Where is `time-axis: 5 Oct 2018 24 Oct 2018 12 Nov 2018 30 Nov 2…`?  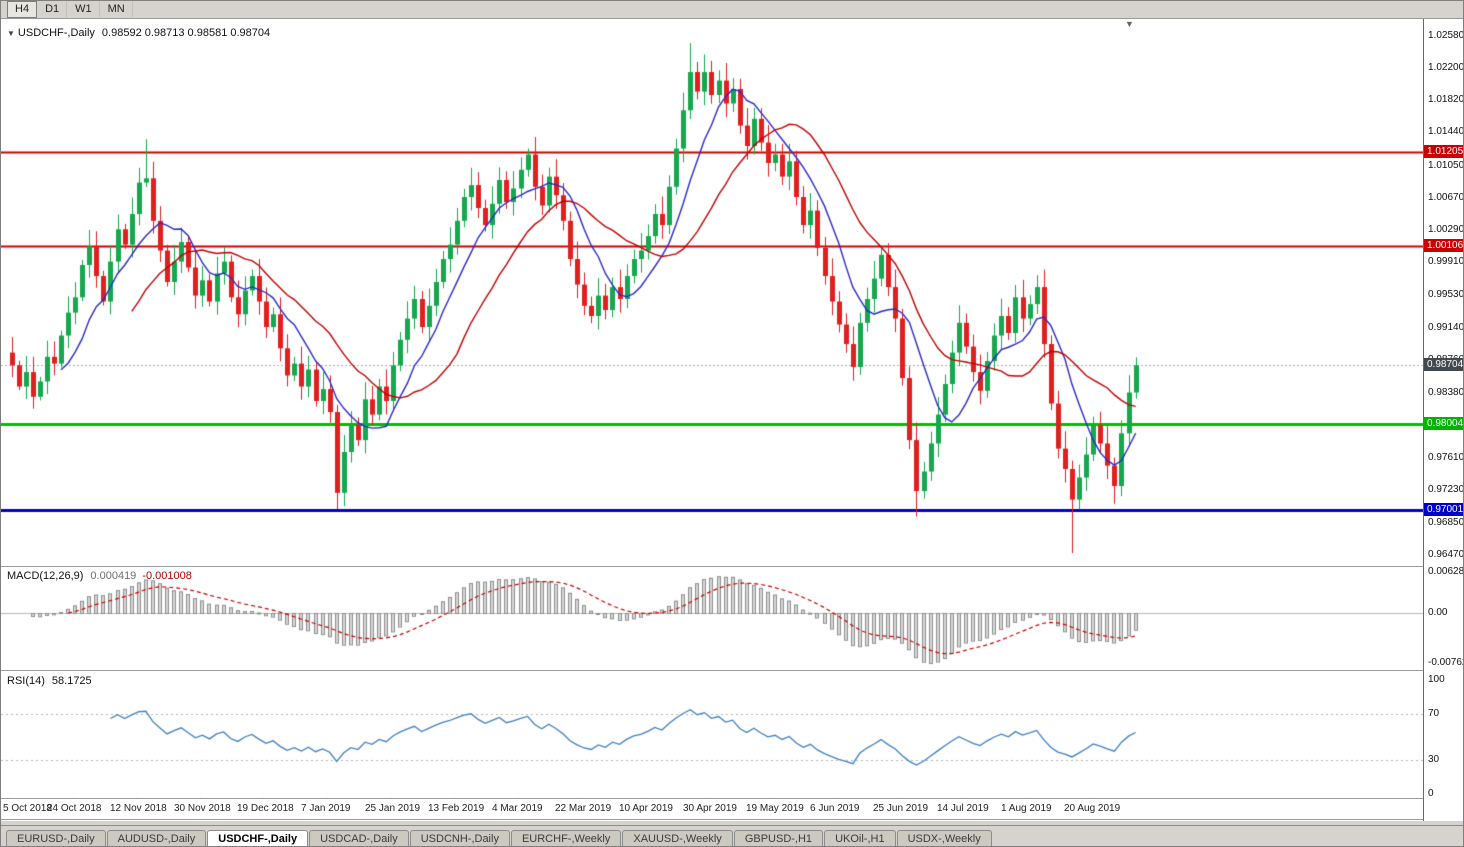
time-axis: 5 Oct 2018 24 Oct 2018 12 Nov 2018 30 Nov 2… is located at coordinates (712, 809).